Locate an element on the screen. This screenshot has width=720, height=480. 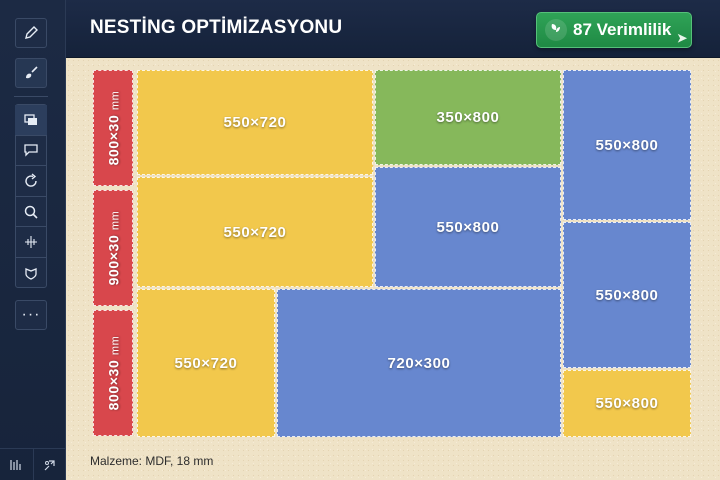
crosshair-icon is located at coordinates (31, 242).